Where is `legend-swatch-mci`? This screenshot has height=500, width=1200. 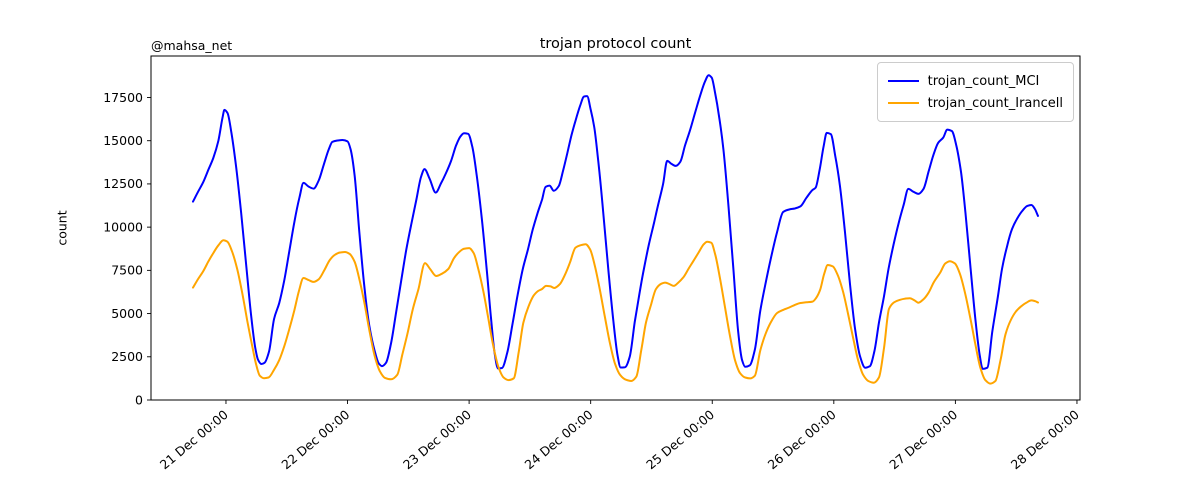 legend-swatch-mci is located at coordinates (903, 81).